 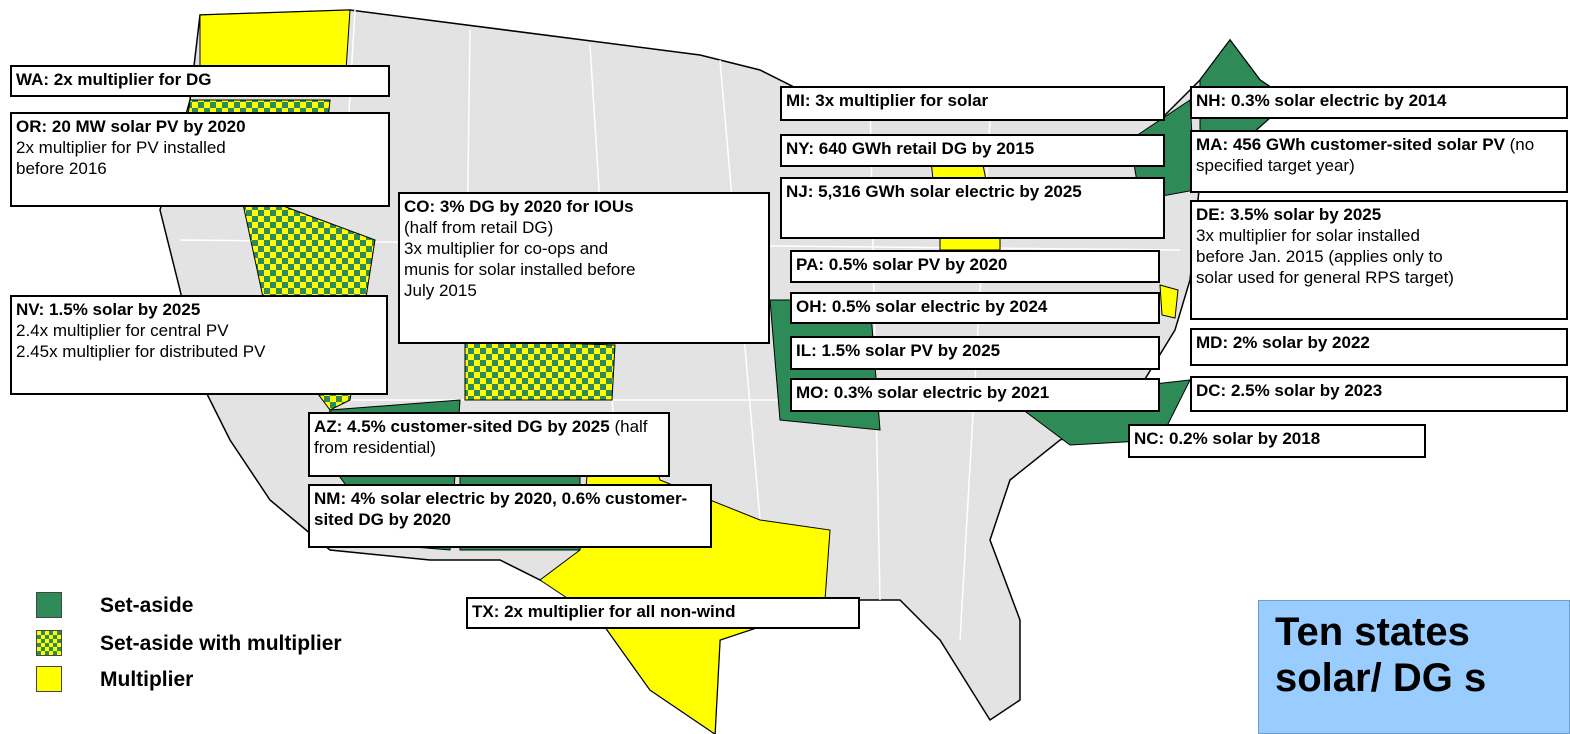 I want to click on label-line: 2.45x multiplier for distributed PV, so click(x=141, y=351).